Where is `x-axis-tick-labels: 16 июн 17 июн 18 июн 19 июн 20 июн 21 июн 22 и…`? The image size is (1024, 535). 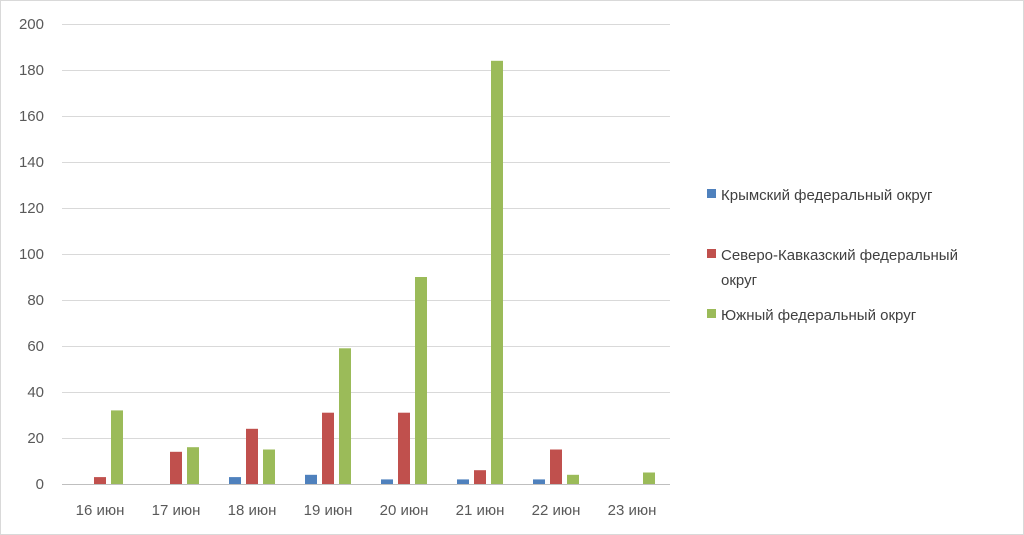 x-axis-tick-labels: 16 июн 17 июн 18 июн 19 июн 20 июн 21 июн 22 и… is located at coordinates (366, 510).